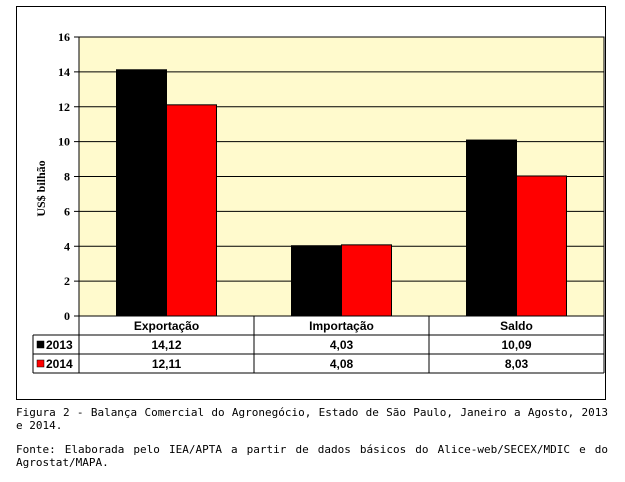 Image resolution: width=625 pixels, height=482 pixels. What do you see at coordinates (166, 345) in the screenshot?
I see `data-label: 14,12` at bounding box center [166, 345].